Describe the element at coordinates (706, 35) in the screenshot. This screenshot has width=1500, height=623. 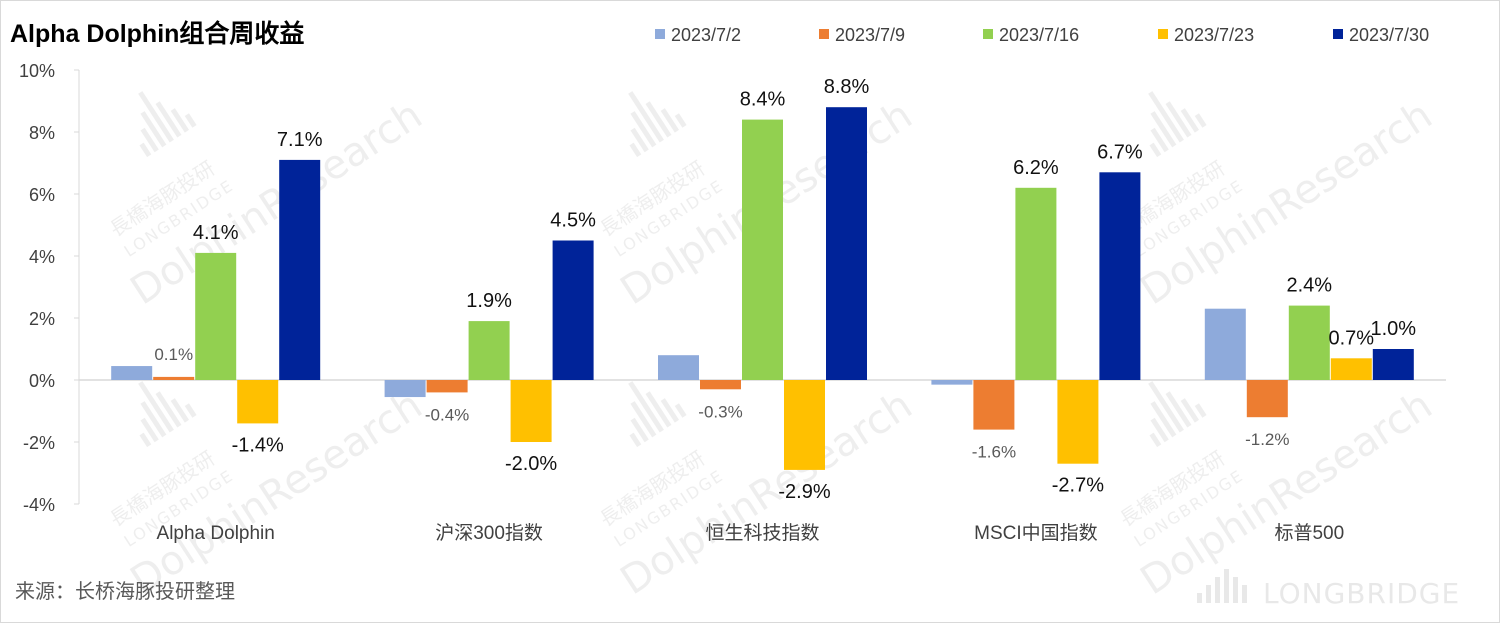
I see `legend-label: 2023/7/2` at that location.